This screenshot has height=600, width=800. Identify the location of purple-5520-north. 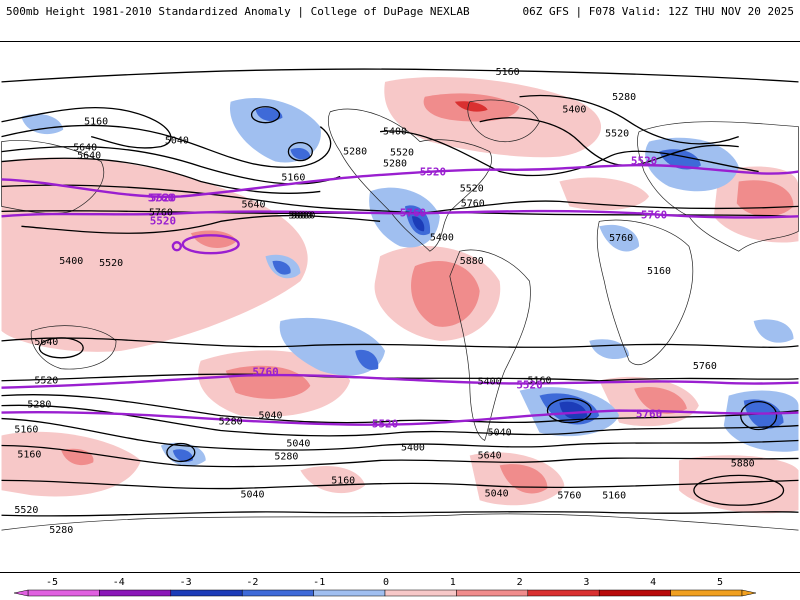
(400, 180).